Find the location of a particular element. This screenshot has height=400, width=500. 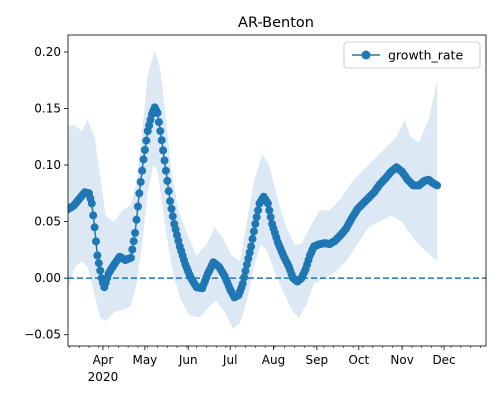

x-tick-label: Aug is located at coordinates (273, 360).